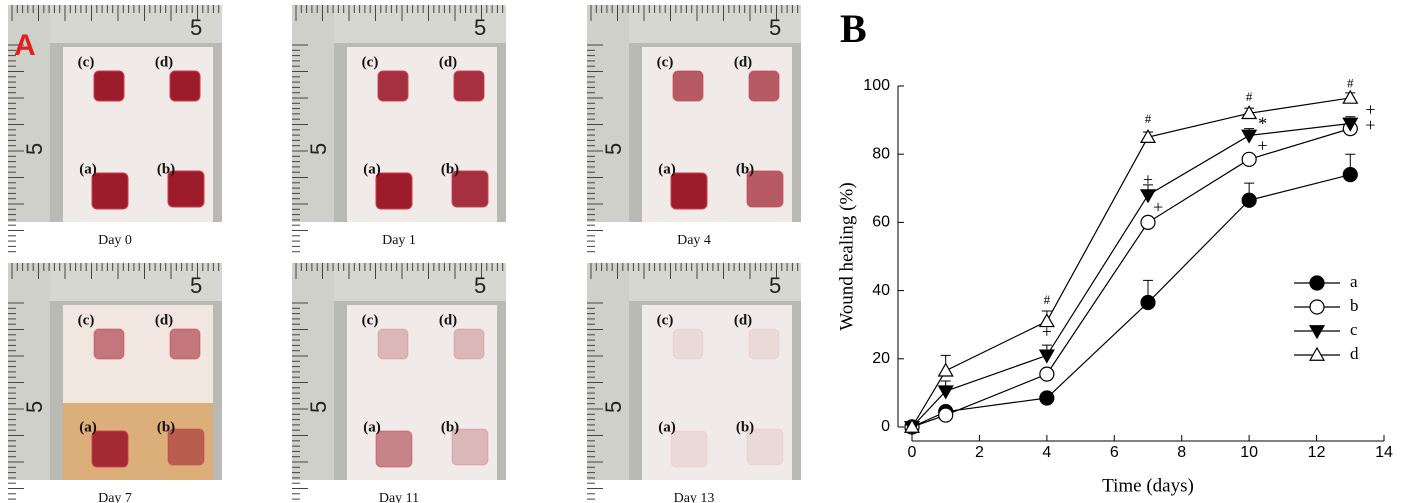 The image size is (1416, 503). Describe the element at coordinates (399, 497) in the screenshot. I see `photo-caption: Day 11` at that location.